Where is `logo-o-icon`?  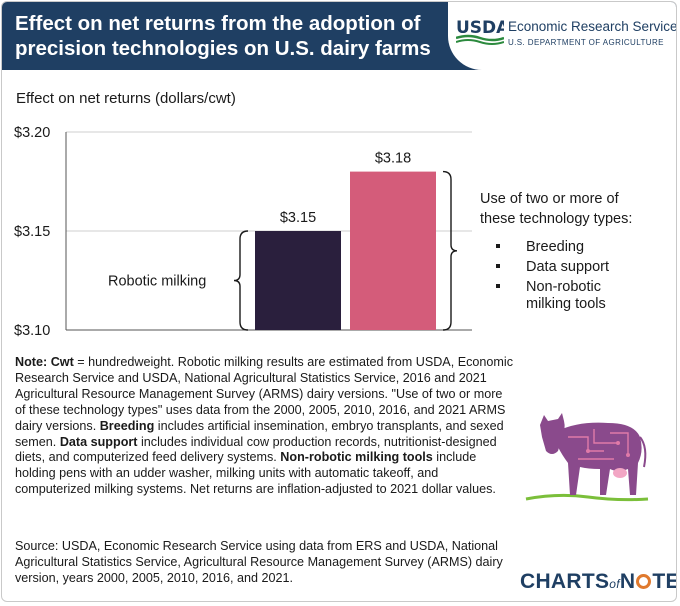
logo-o-icon is located at coordinates (644, 581).